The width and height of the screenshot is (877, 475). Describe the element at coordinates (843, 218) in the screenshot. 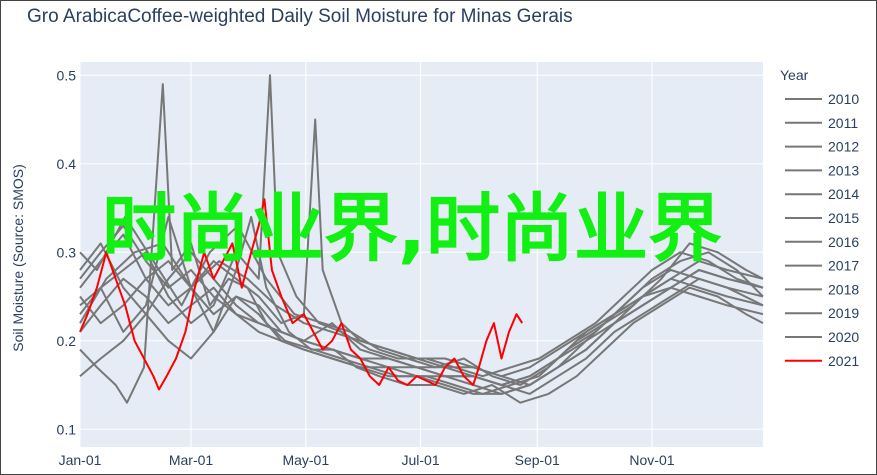

I see `legend-label: 2015` at that location.